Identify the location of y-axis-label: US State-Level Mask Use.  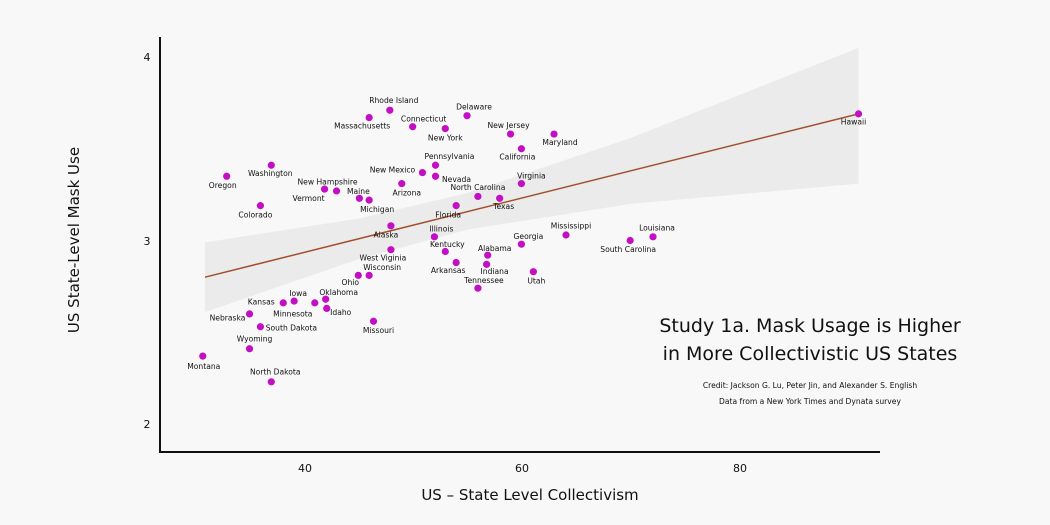
(74, 240).